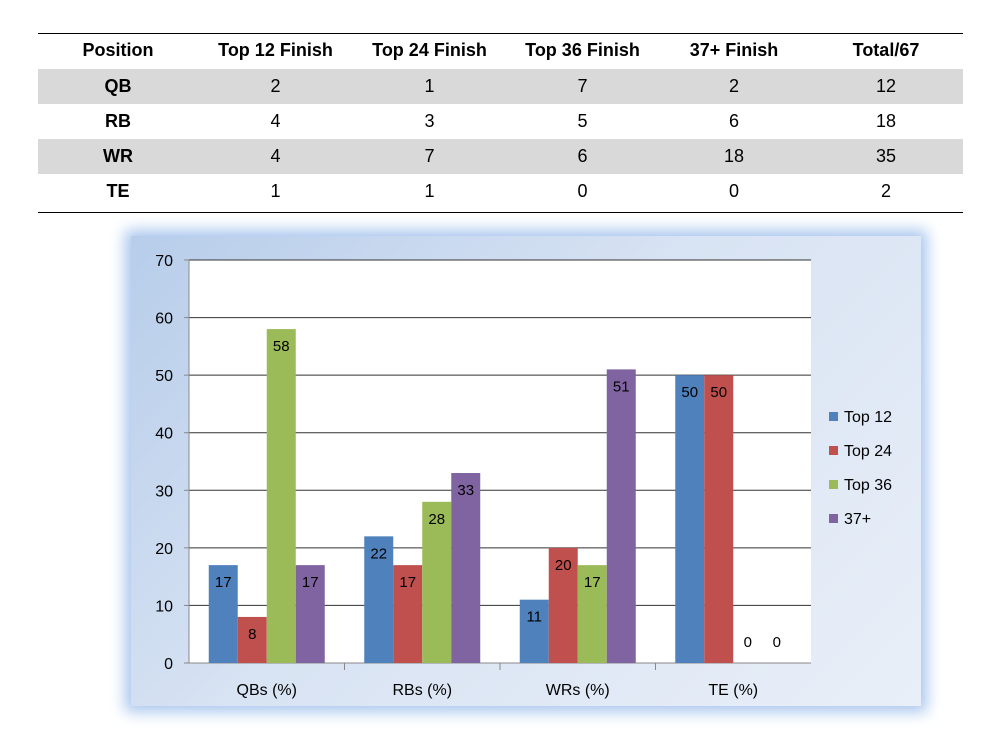  I want to click on legend-label: Top 36, so click(868, 485).